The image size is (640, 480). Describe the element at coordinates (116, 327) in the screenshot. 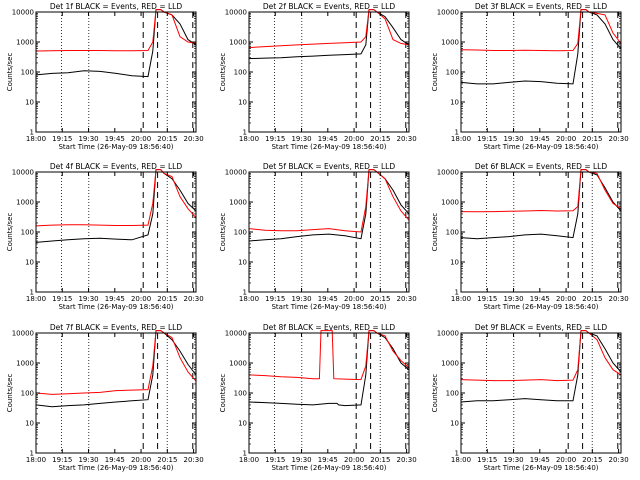

I see `panel-title: Det 7f BLACK = Events, RED = LLD` at that location.